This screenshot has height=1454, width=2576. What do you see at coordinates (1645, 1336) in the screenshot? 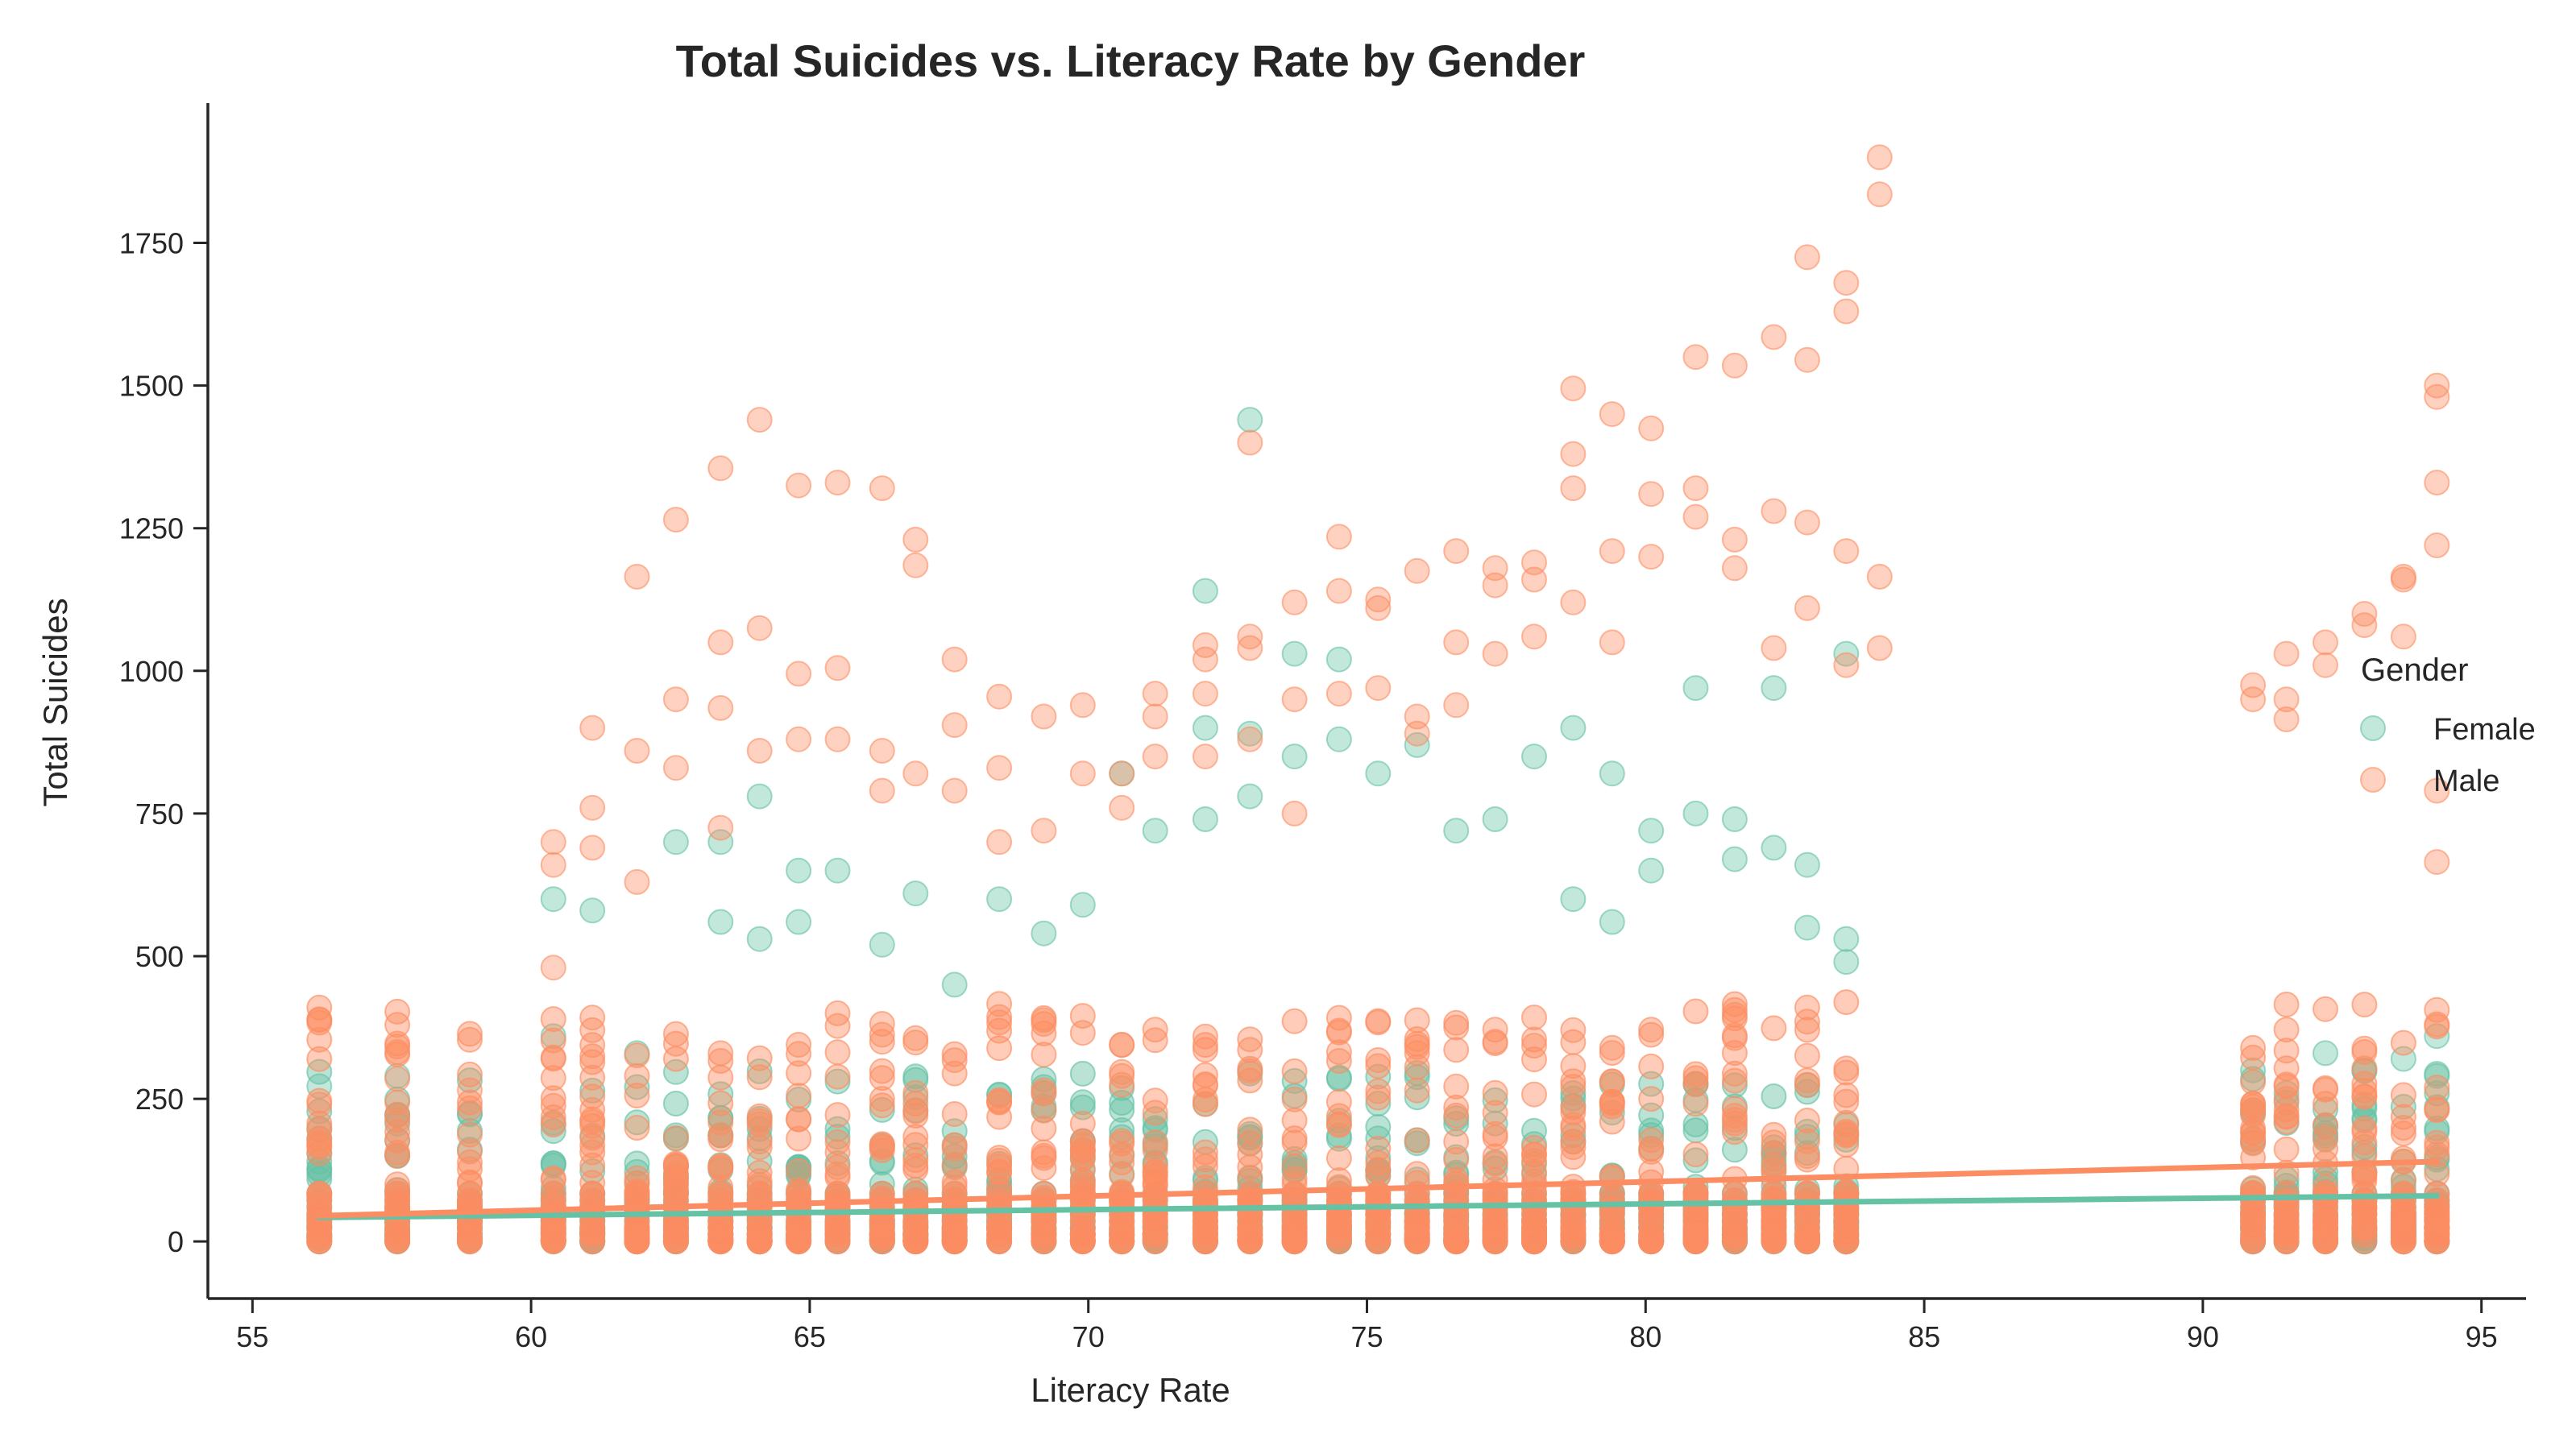
I see `x-tick-label: 80` at bounding box center [1645, 1336].